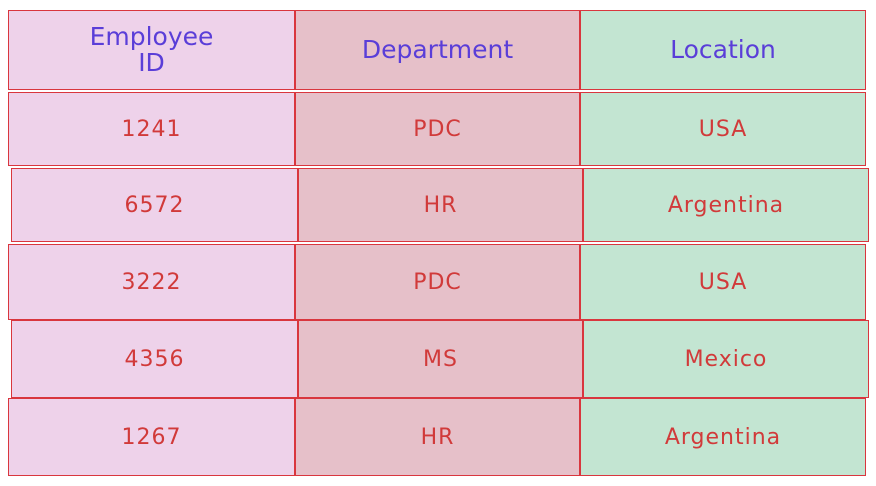 This screenshot has width=876, height=486. I want to click on header-cell: Department, so click(437, 50).